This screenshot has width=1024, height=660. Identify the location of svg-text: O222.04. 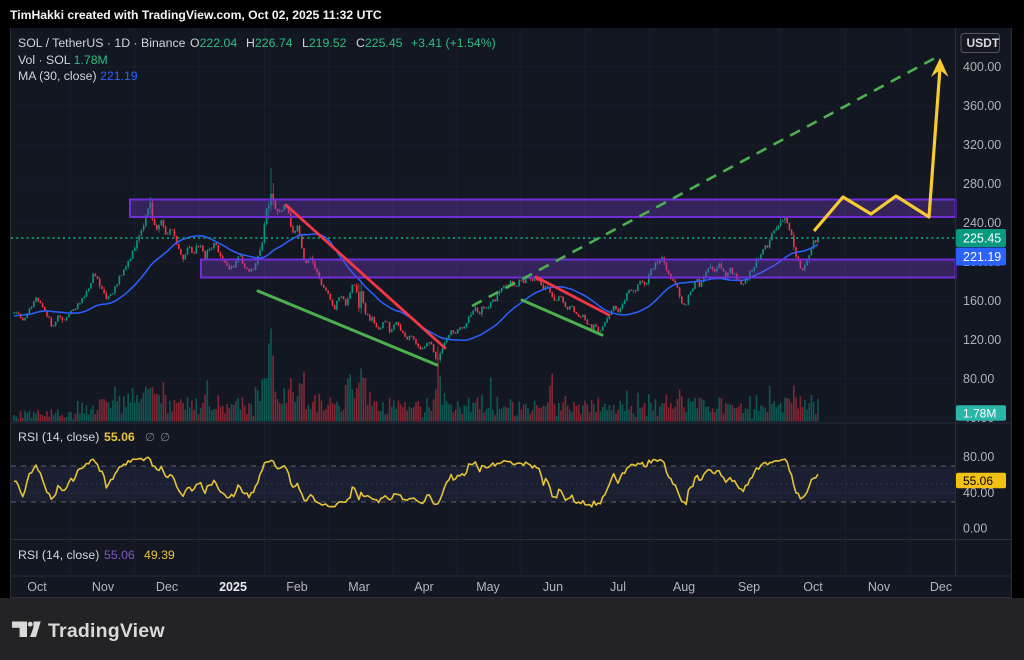
(213, 43).